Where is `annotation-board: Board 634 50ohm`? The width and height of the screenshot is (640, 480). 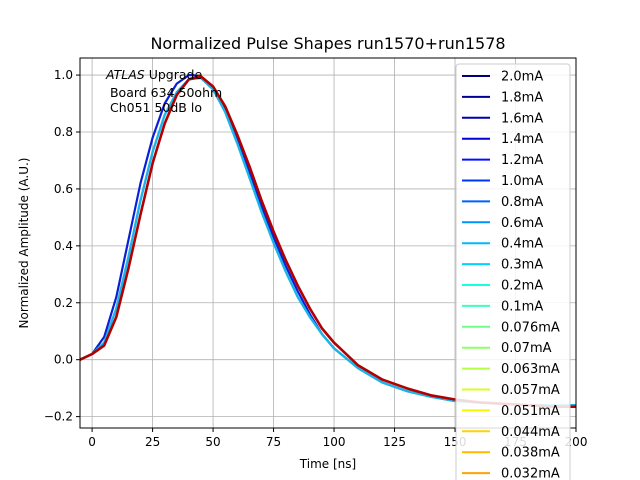 annotation-board: Board 634 50ohm is located at coordinates (164, 92).